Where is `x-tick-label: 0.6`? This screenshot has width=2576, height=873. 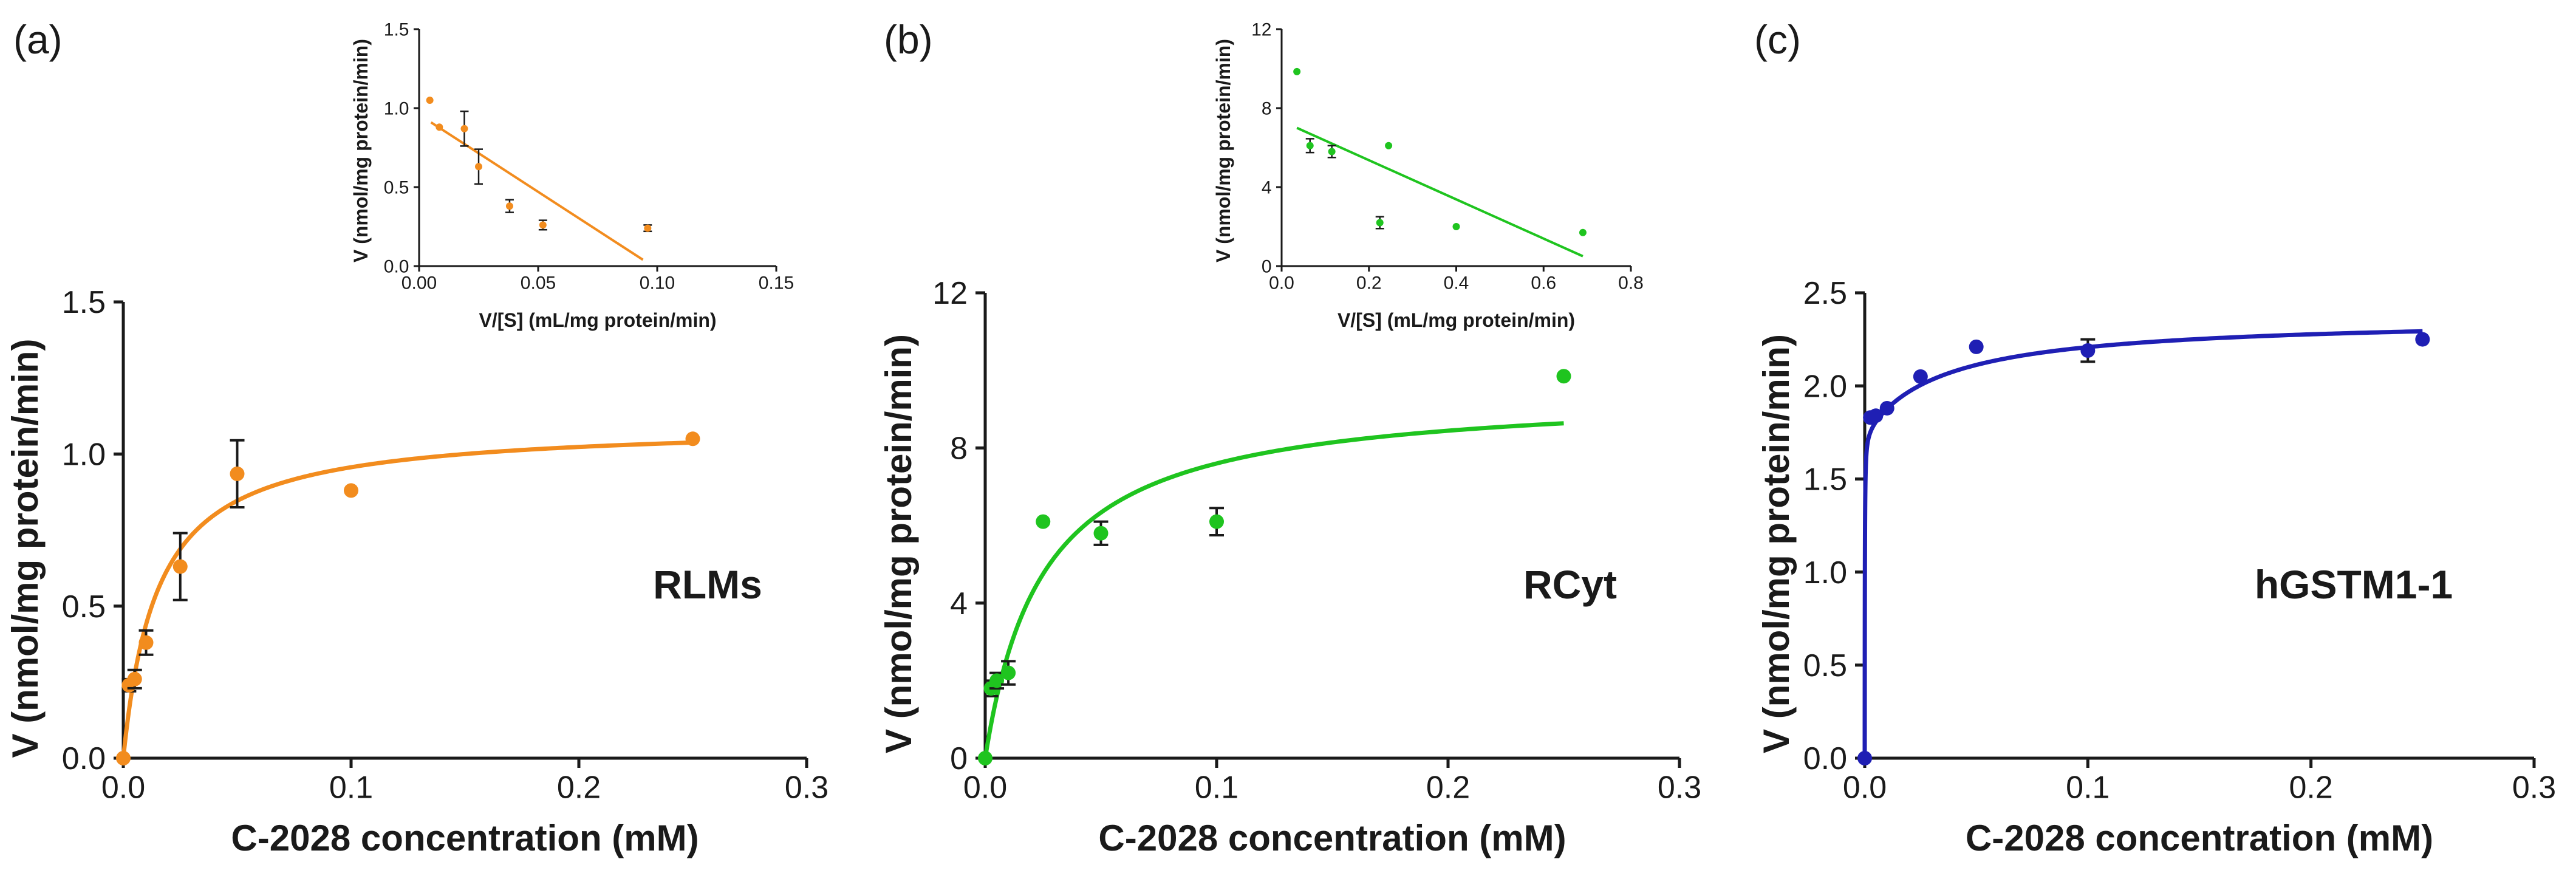
x-tick-label: 0.6 is located at coordinates (1543, 283).